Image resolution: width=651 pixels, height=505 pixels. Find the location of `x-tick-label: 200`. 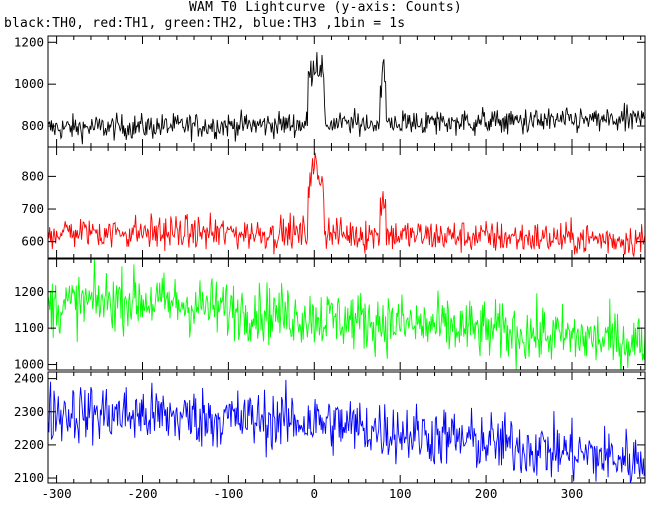

x-tick-label: 200 is located at coordinates (486, 493).